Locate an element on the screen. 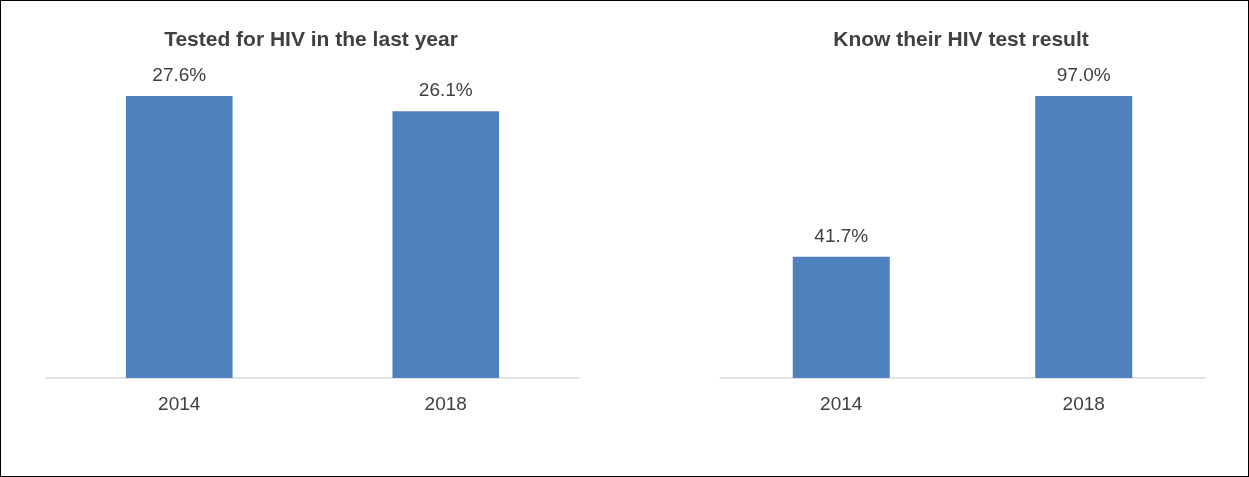  chart-title: Know their HIV test result is located at coordinates (961, 38).